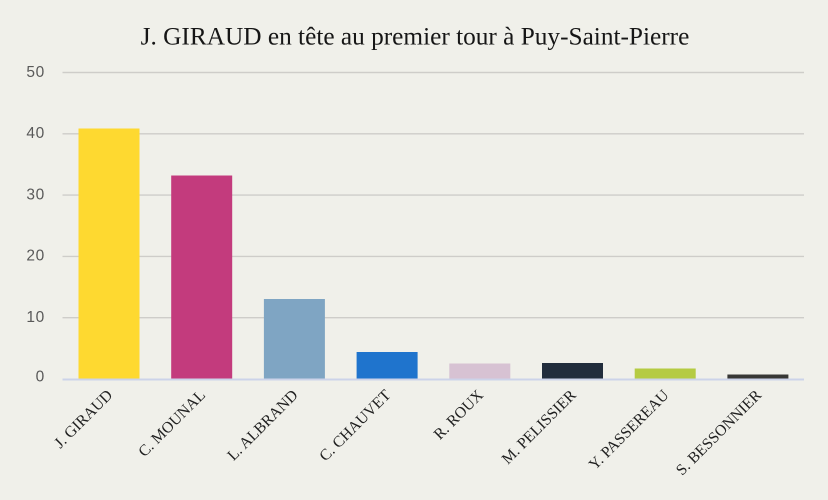 The width and height of the screenshot is (828, 500). Describe the element at coordinates (35, 256) in the screenshot. I see `svg-text: 20` at that location.